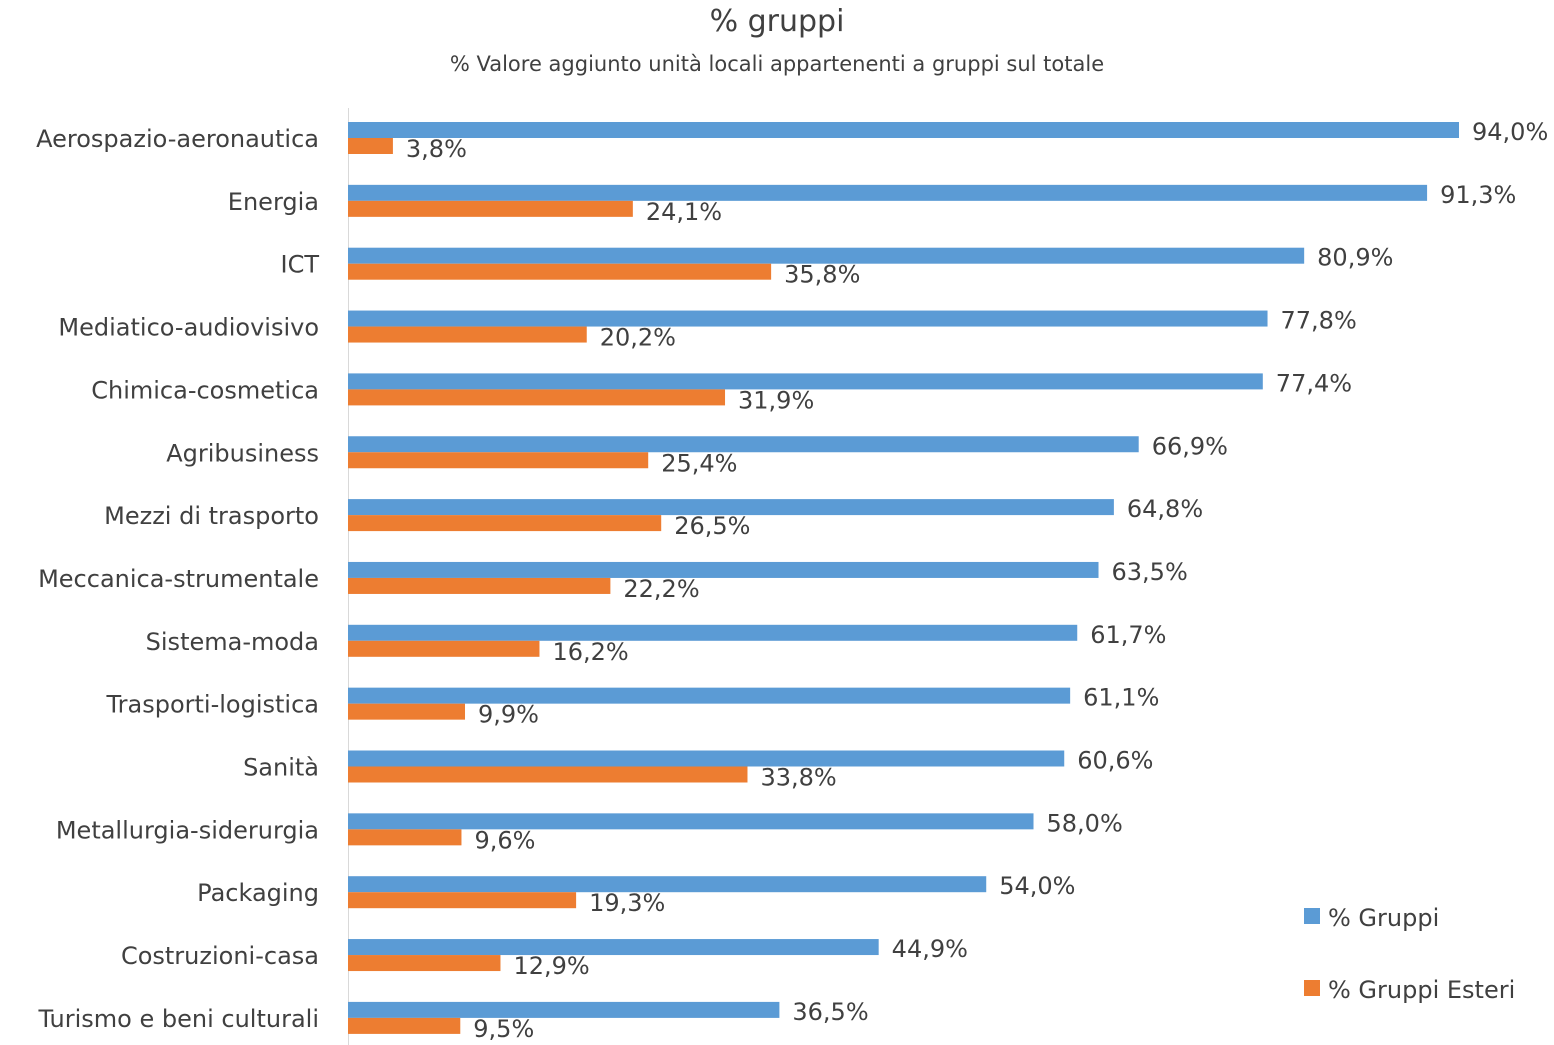 Image resolution: width=1554 pixels, height=1045 pixels. I want to click on value-label-gruppi-esteri: 31,9%, so click(776, 400).